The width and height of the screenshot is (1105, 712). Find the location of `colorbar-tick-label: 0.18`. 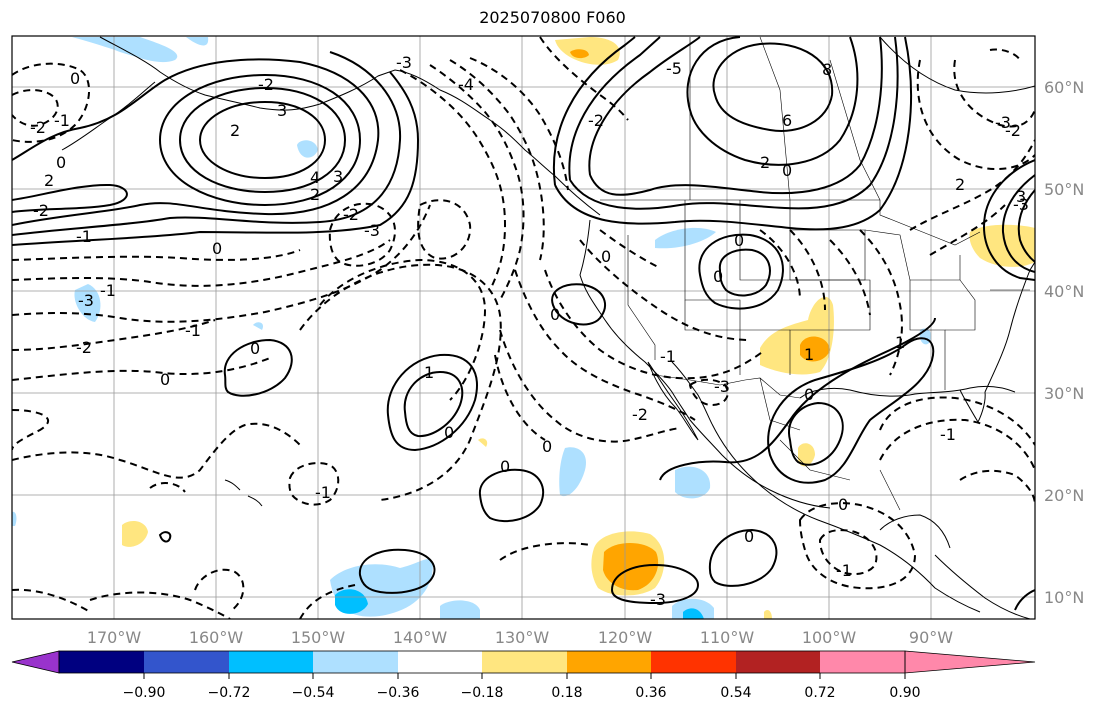

colorbar-tick-label: 0.18 is located at coordinates (566, 693).